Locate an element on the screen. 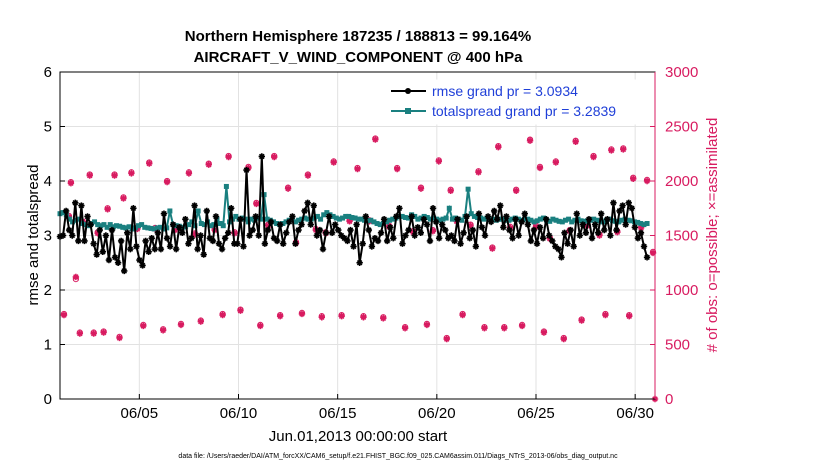  x-axis-label: Jun.01,2013 00:00:00 start is located at coordinates (358, 436).